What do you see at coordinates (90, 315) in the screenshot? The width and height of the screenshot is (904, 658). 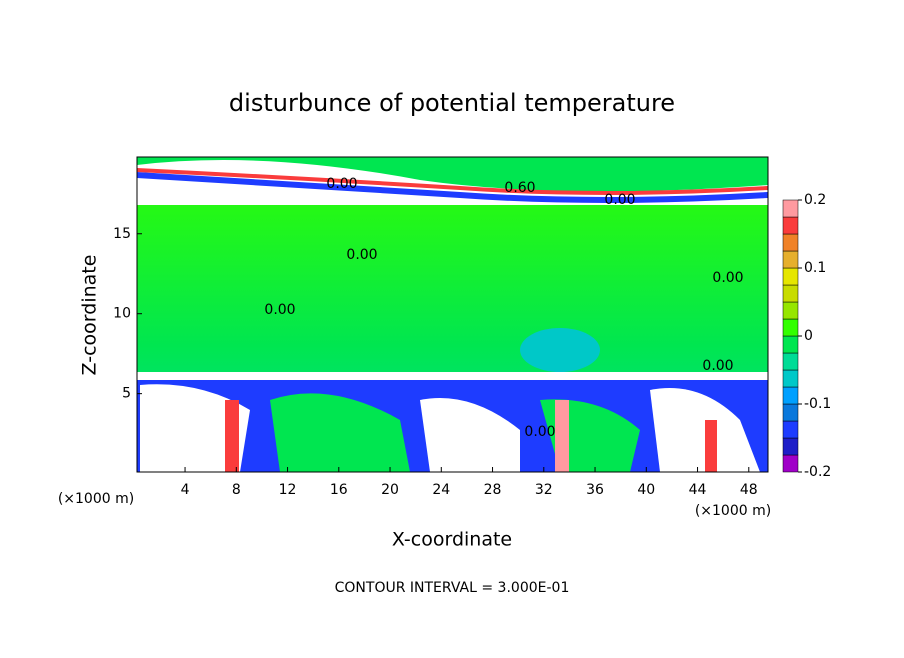 I see `y-axis-label: Z-coordinate` at bounding box center [90, 315].